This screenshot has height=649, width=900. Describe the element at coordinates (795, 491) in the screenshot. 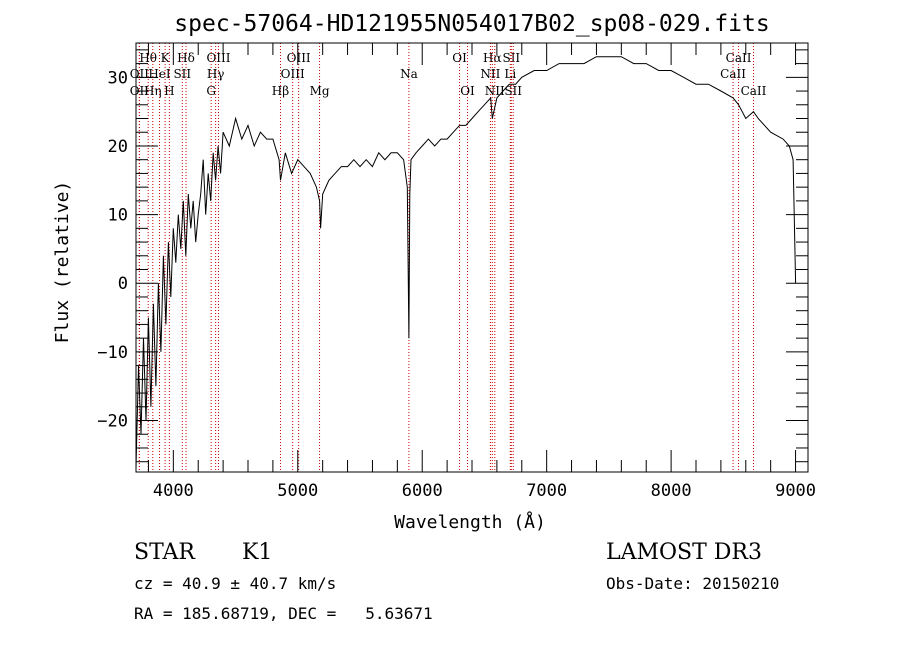

I see `x-tick-label: 9000` at that location.